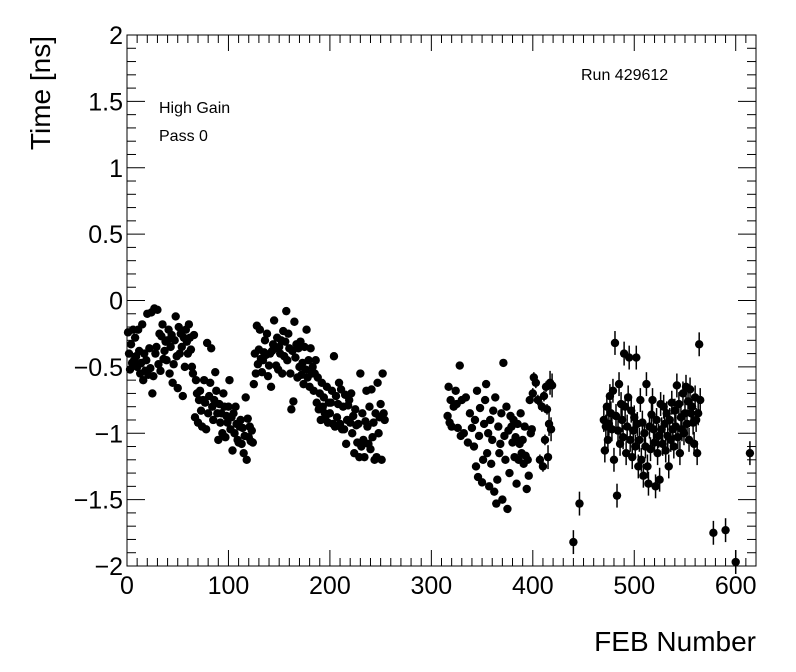 Image resolution: width=796 pixels, height=672 pixels. Describe the element at coordinates (98, 501) in the screenshot. I see `y-tick-label: −1.5` at that location.